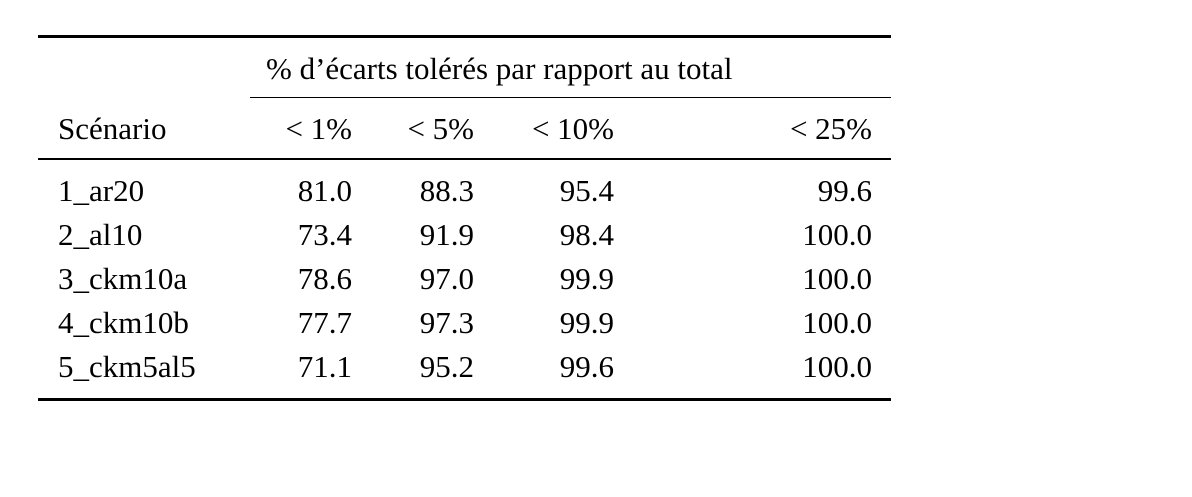  I want to click on scenario-cell: 4_ckm10b, so click(123, 322).